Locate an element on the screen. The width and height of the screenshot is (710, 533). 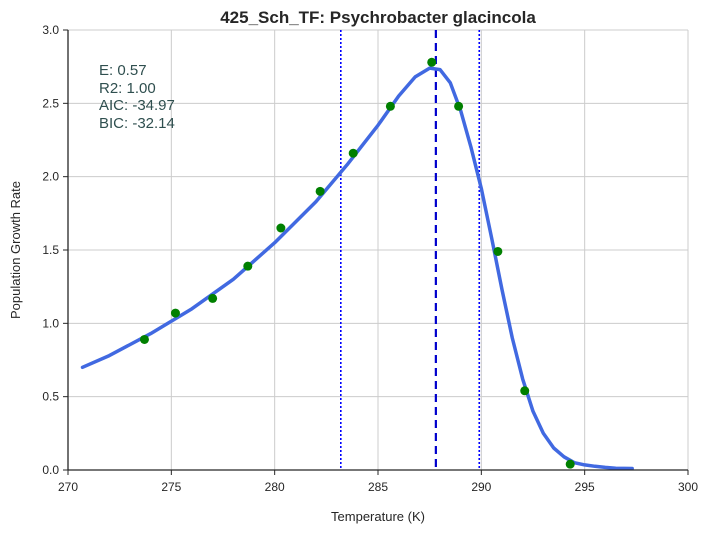
y-tick-label: 2.0 is located at coordinates (50, 177).